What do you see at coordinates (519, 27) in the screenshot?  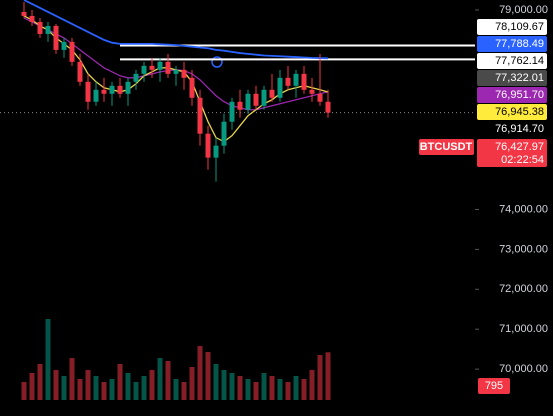 I see `price-marker-label: 78,109.67` at bounding box center [519, 27].